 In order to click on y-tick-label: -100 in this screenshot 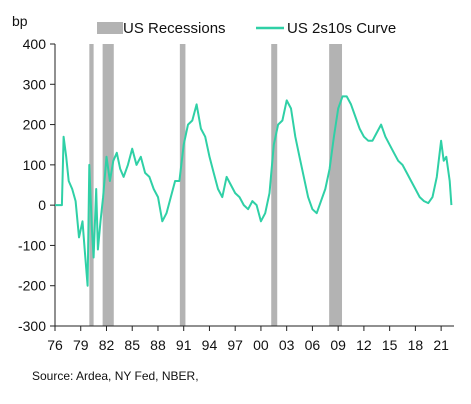, I will do `click(32, 245)`.